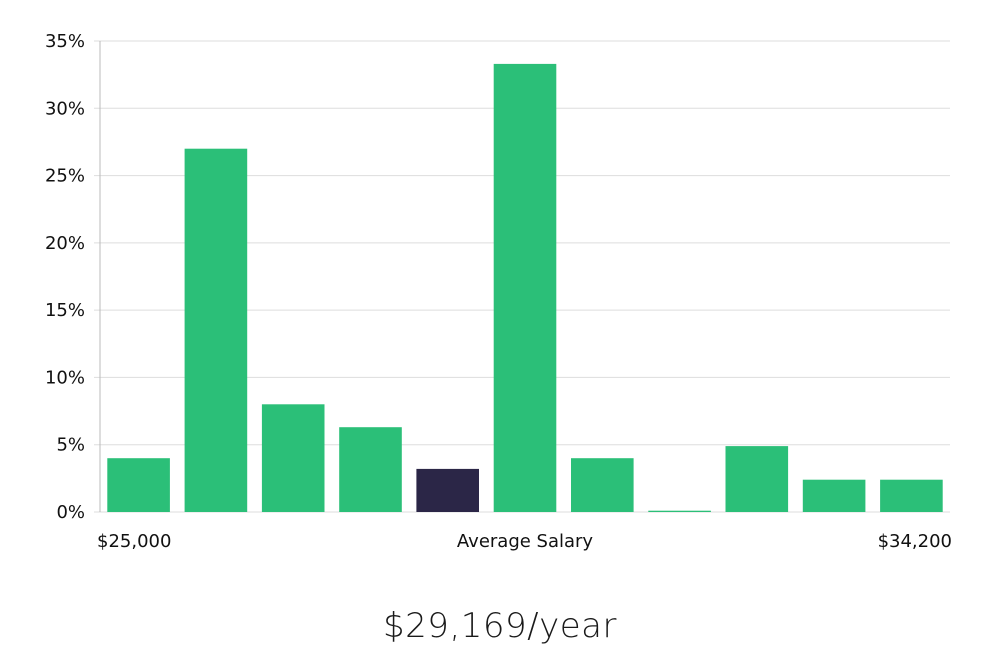  I want to click on y-tick-label: 35%, so click(65, 41).